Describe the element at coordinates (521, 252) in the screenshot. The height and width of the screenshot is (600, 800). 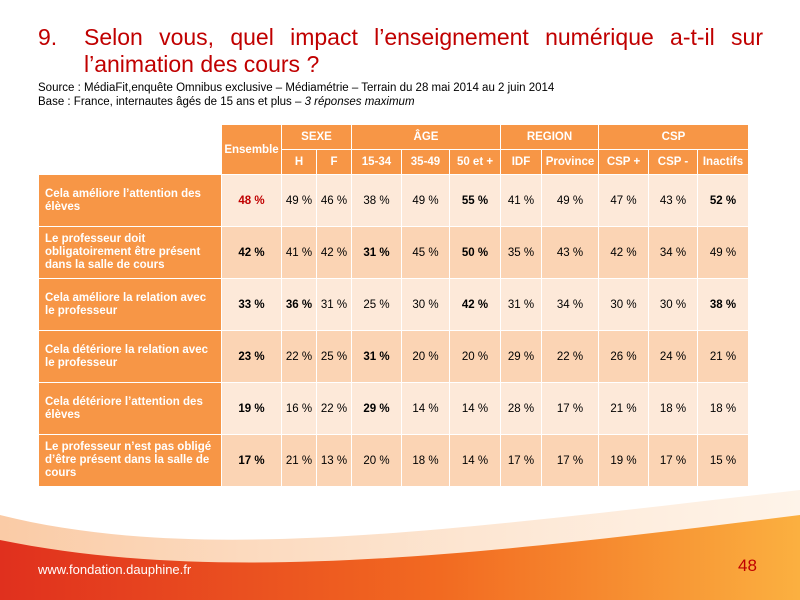
I see `cell-value: 35 %` at that location.